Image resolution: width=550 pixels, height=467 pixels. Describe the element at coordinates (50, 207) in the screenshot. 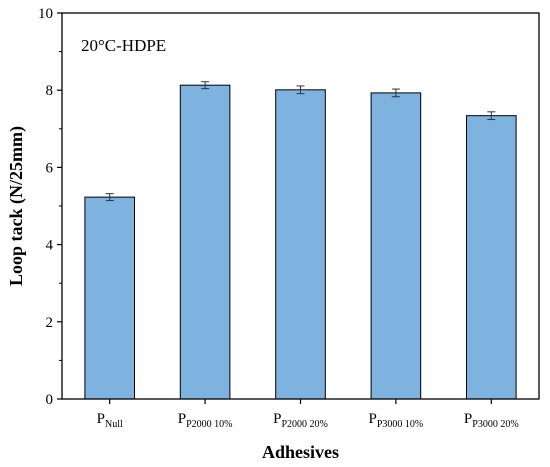

I see `y-axis-ticks: 0 2 4 6 8 10` at that location.